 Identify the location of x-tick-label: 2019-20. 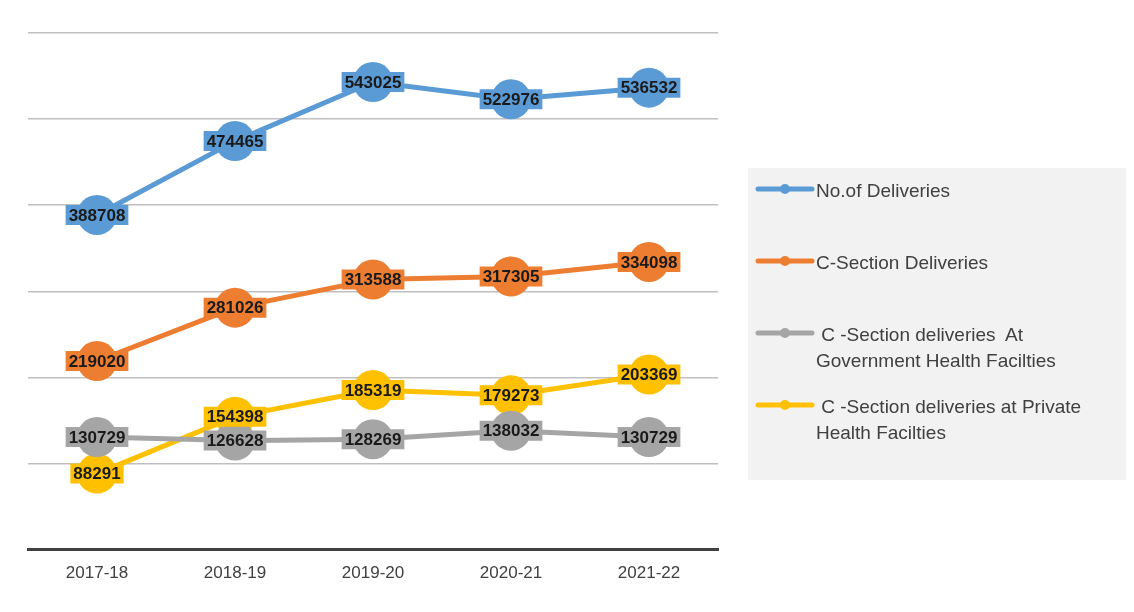
(373, 573).